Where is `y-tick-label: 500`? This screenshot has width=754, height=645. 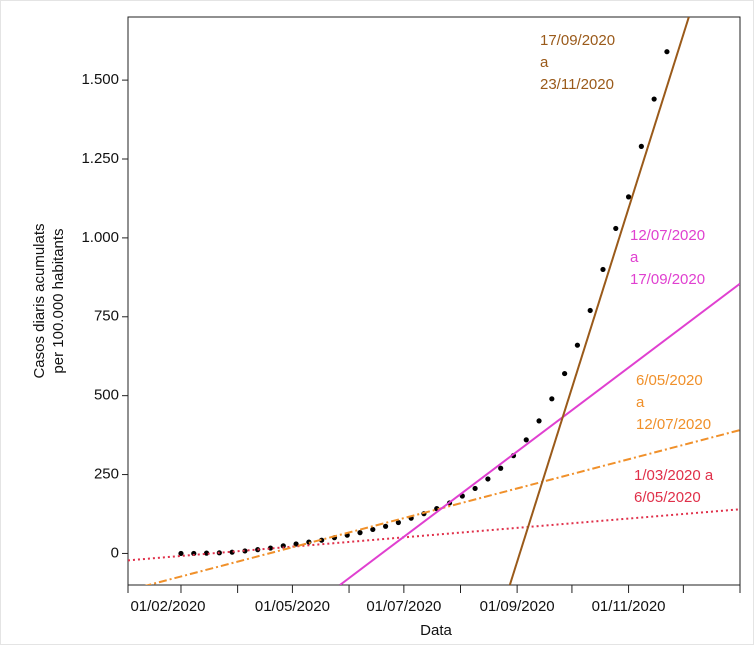 y-tick-label: 500 is located at coordinates (106, 395).